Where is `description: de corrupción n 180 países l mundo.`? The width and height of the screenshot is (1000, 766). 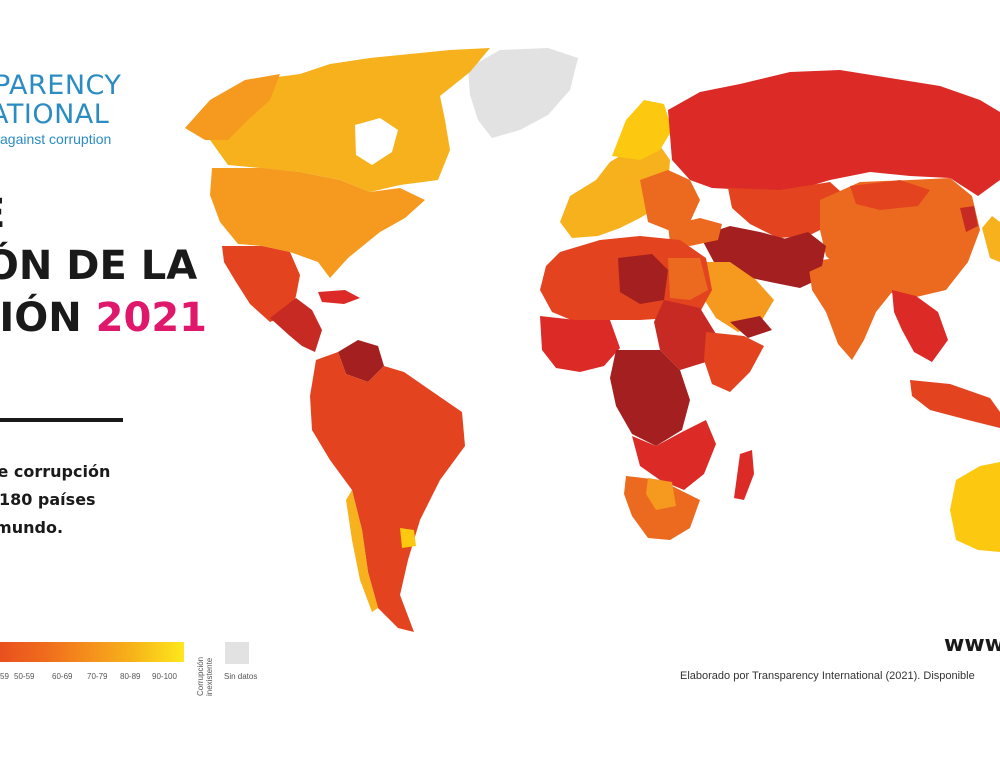 description: de corrupción n 180 países l mundo. is located at coordinates (55, 500).